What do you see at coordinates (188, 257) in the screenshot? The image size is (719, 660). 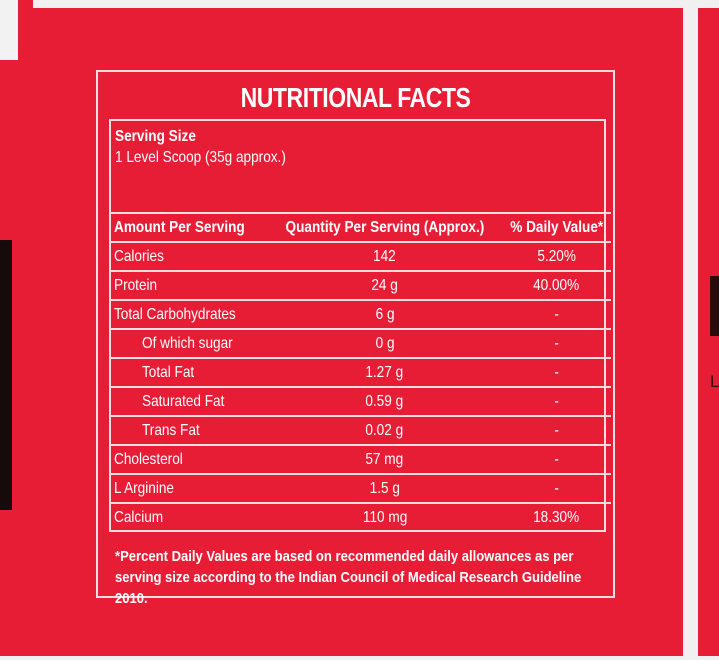 I see `nutrient-name: Calories` at bounding box center [188, 257].